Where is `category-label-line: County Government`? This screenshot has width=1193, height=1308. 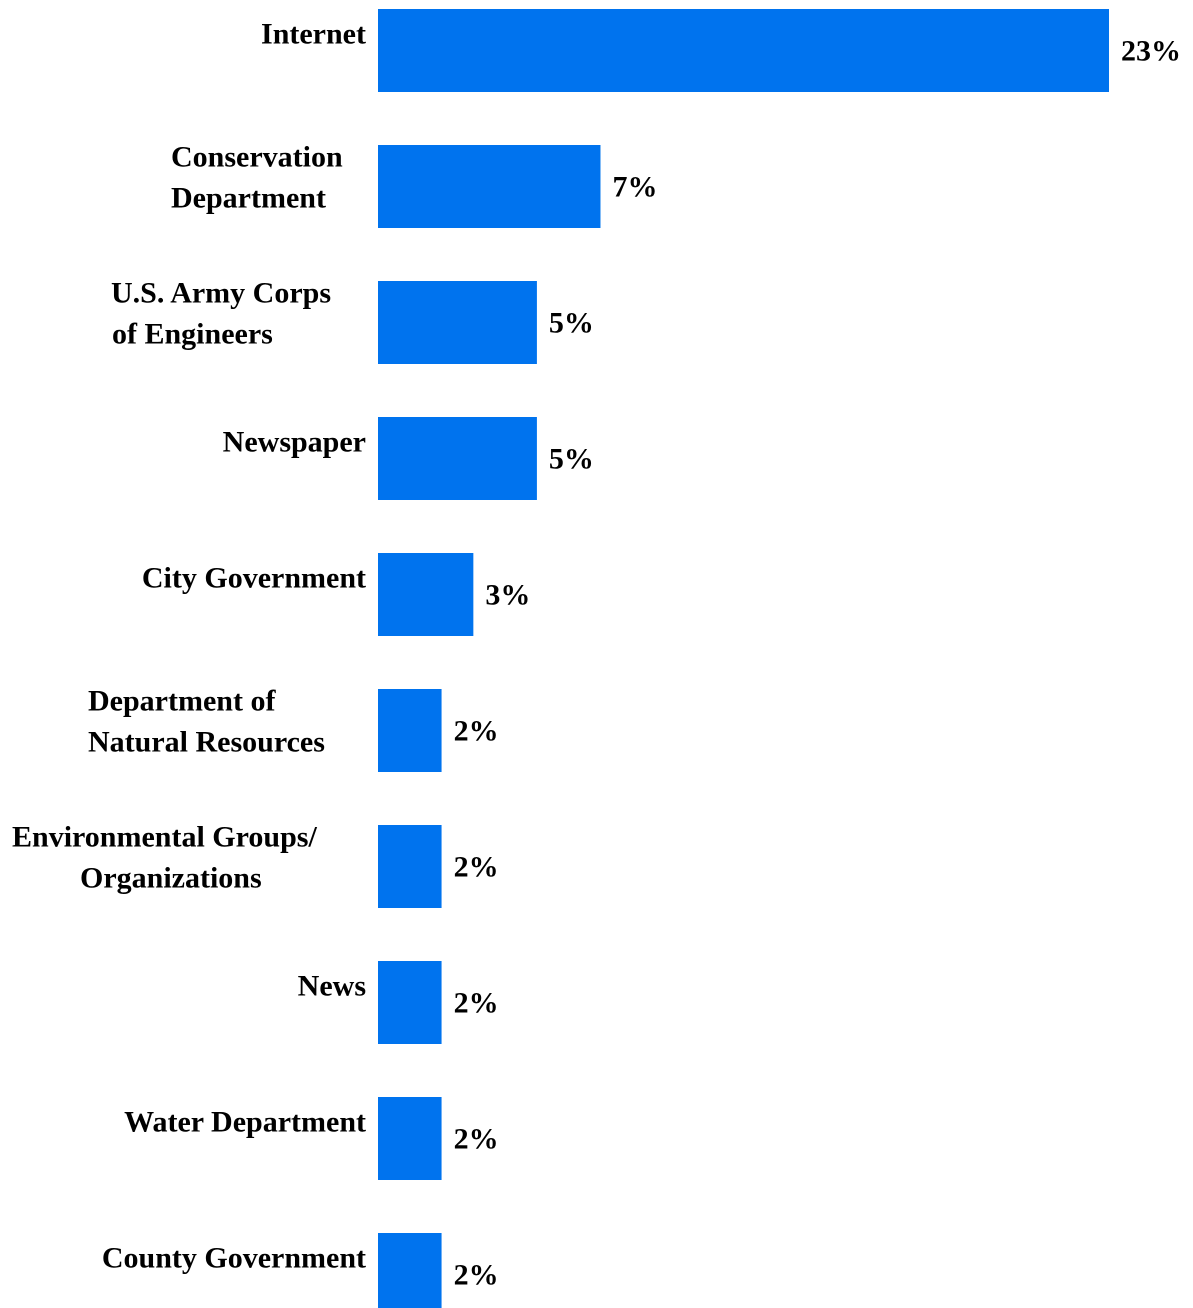 category-label-line: County Government is located at coordinates (234, 1258).